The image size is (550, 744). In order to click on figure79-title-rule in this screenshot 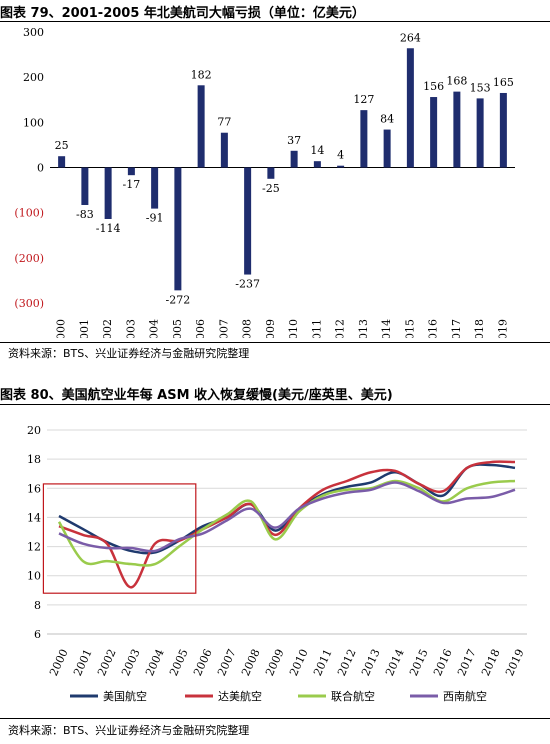, I will do `click(275, 21)`.